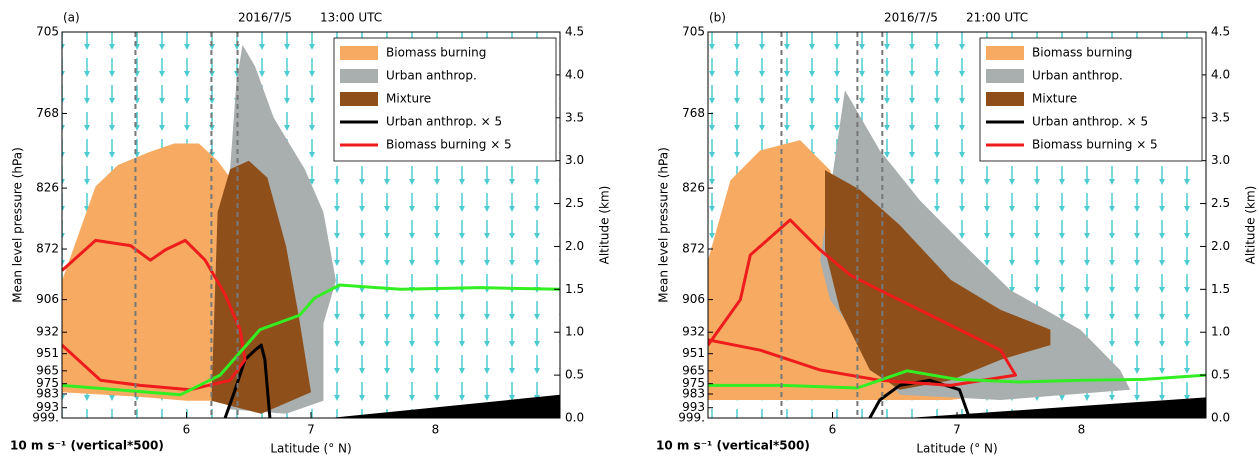  Describe the element at coordinates (71, 18) in the screenshot. I see `panel-label: (a)` at that location.